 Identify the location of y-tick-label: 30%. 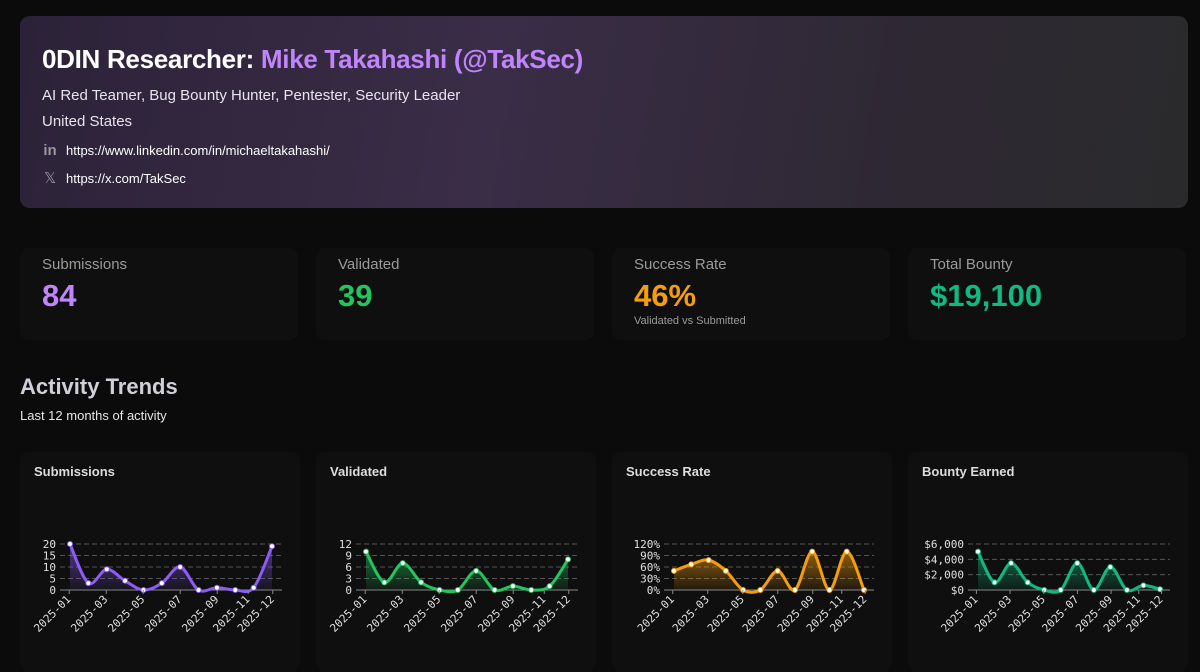
(650, 579).